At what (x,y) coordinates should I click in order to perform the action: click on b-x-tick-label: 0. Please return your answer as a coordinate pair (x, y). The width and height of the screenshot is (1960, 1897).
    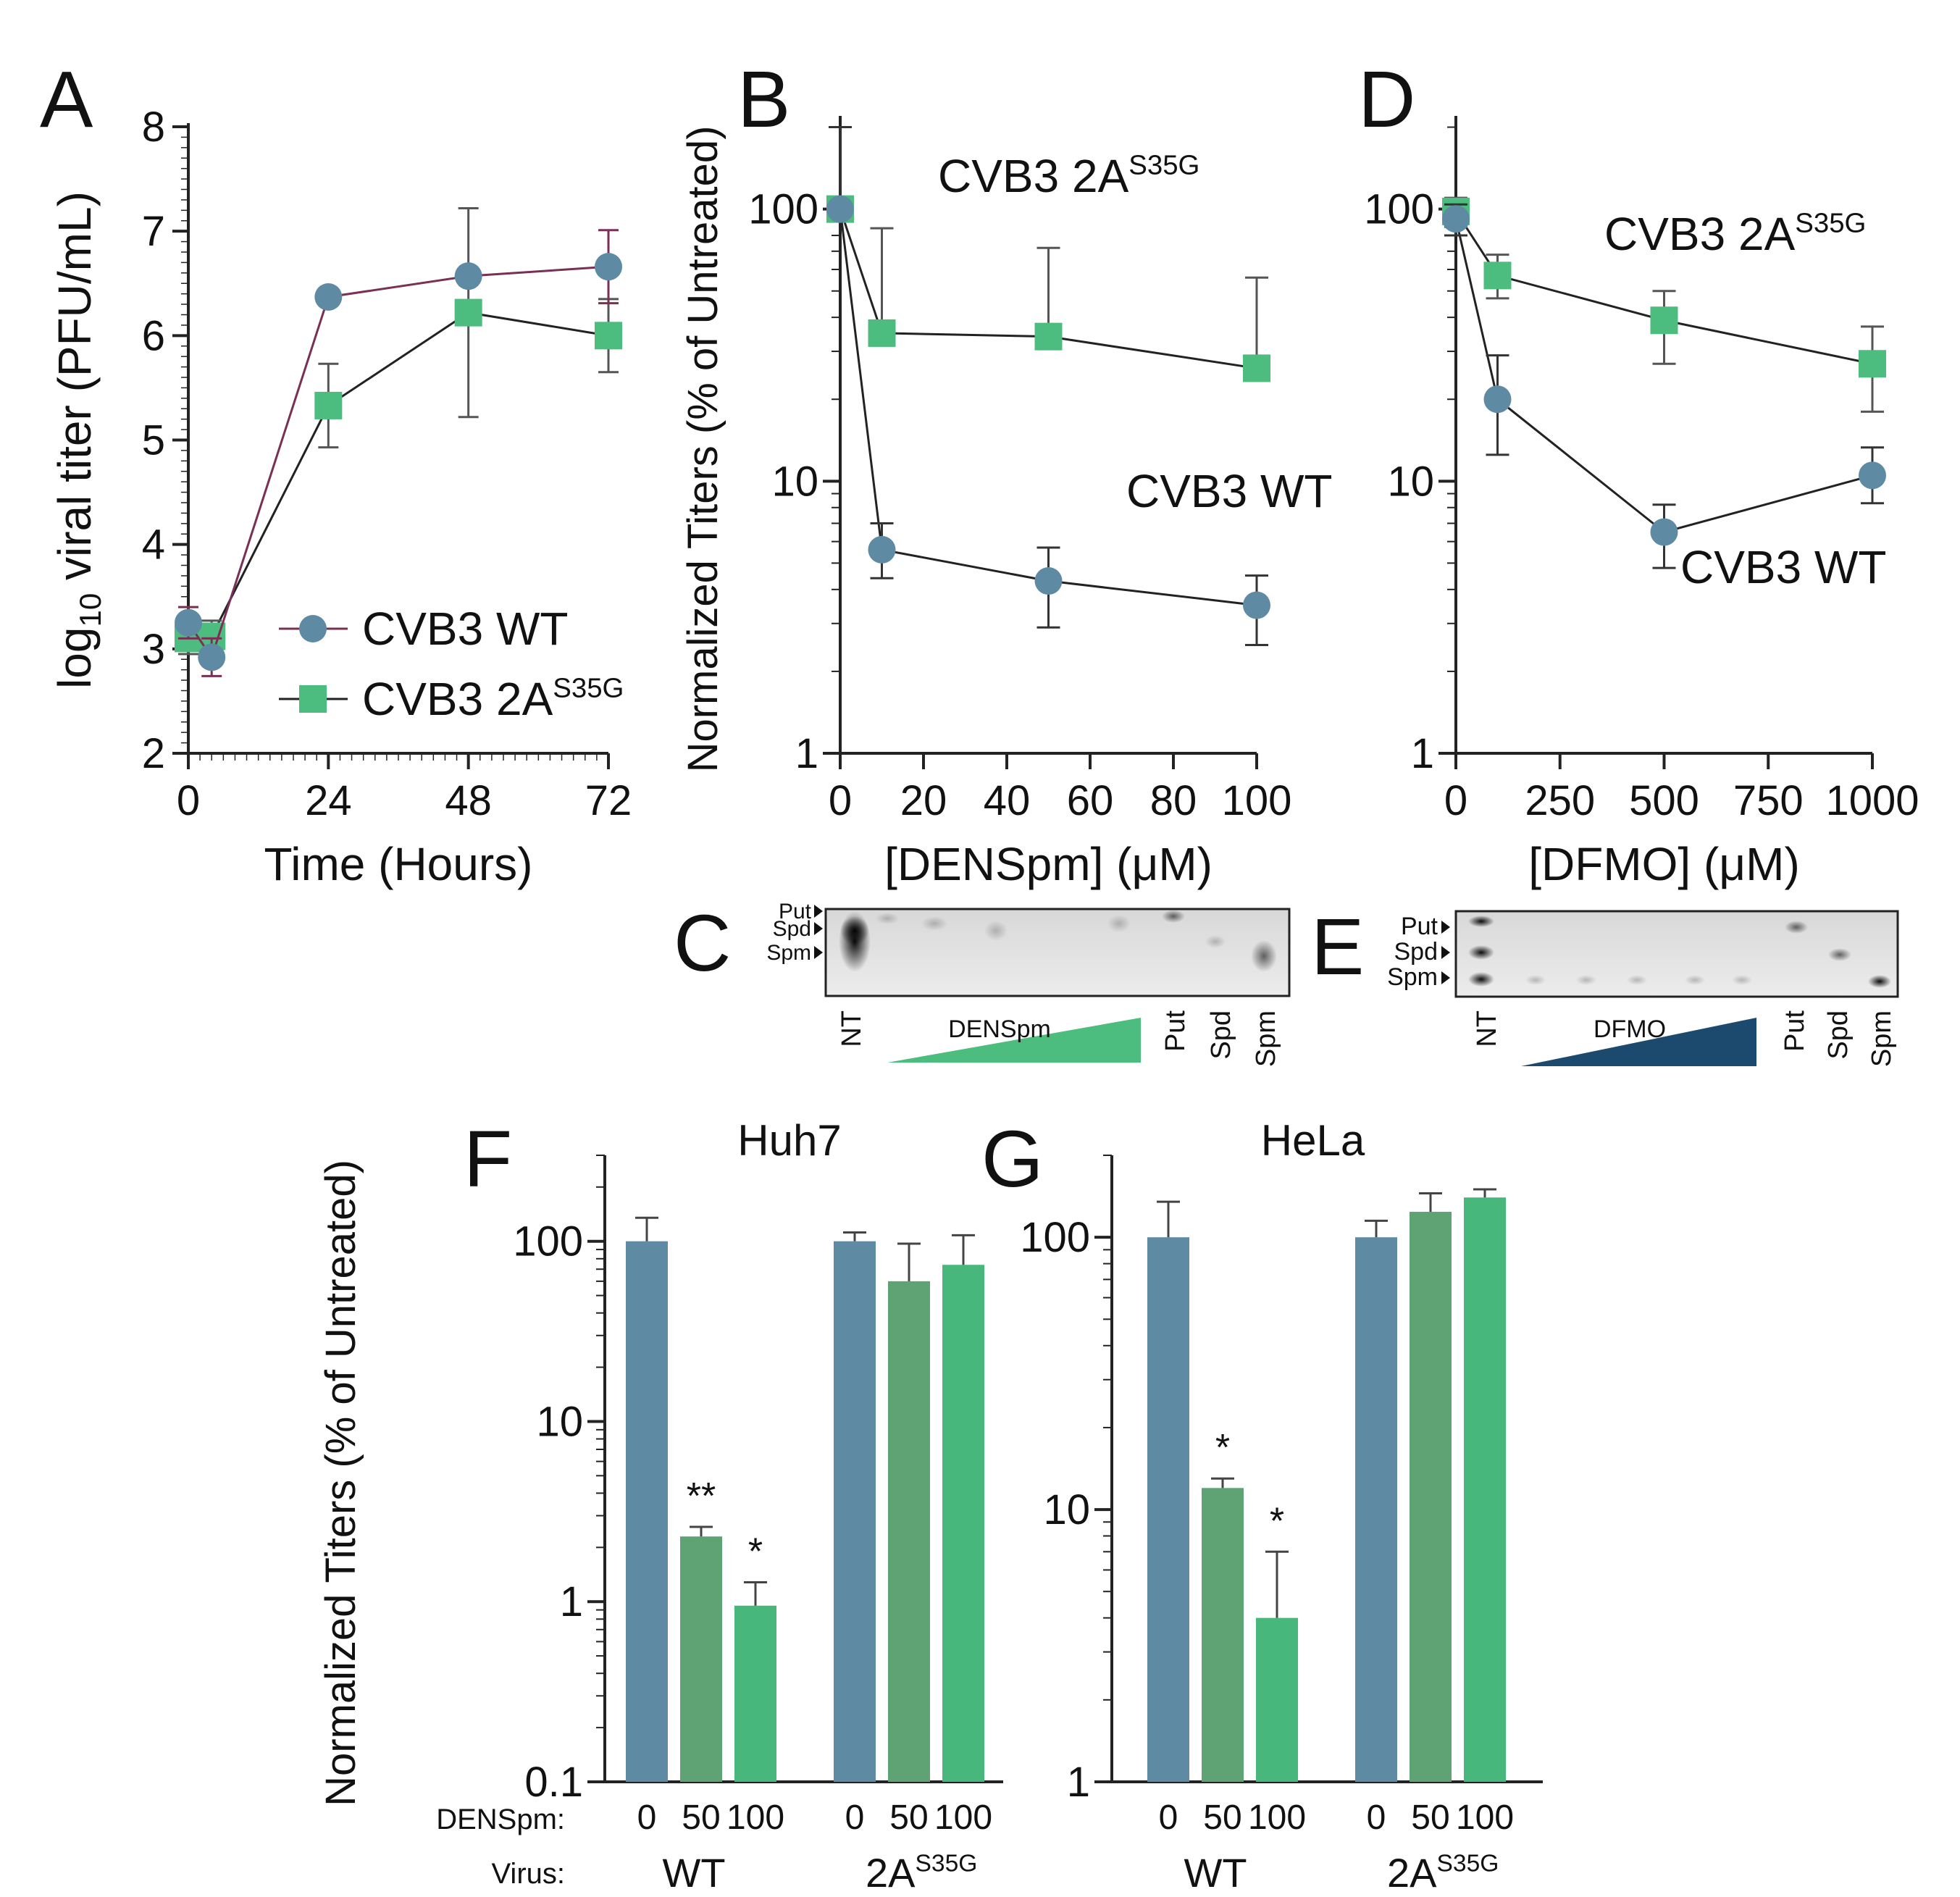
    Looking at the image, I should click on (840, 800).